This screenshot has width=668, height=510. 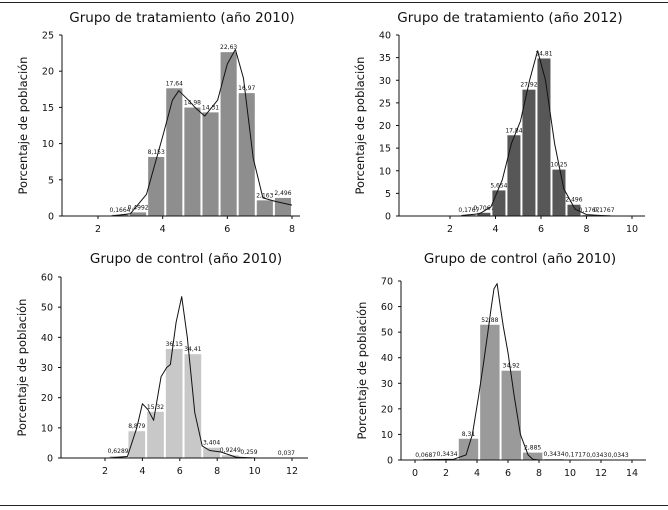 I want to click on data-label: 0,9249, so click(x=230, y=450).